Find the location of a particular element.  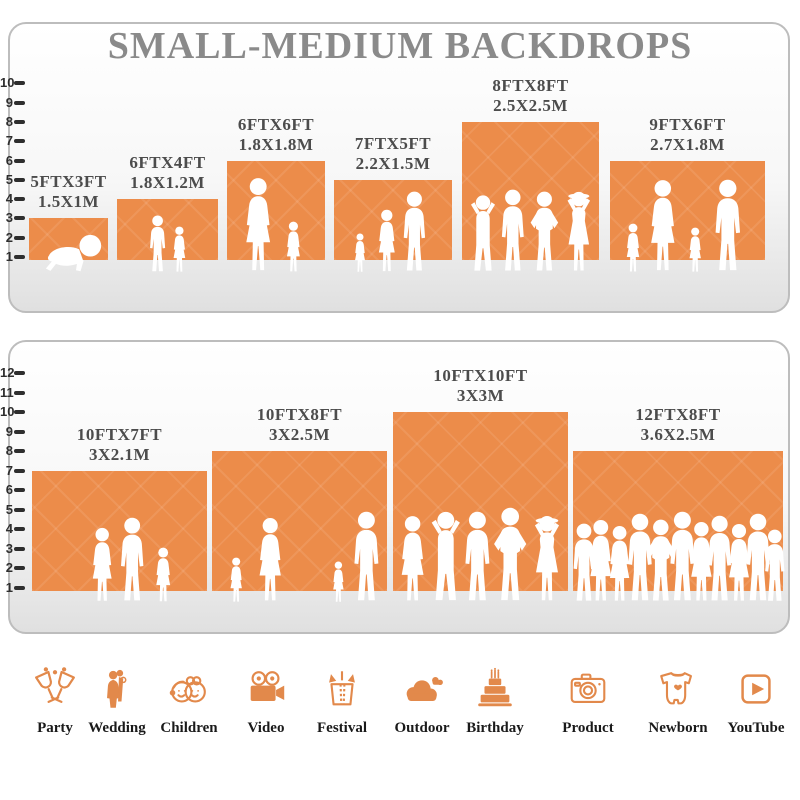

backdrop-size-ft: 7FTX5FT is located at coordinates (393, 143).